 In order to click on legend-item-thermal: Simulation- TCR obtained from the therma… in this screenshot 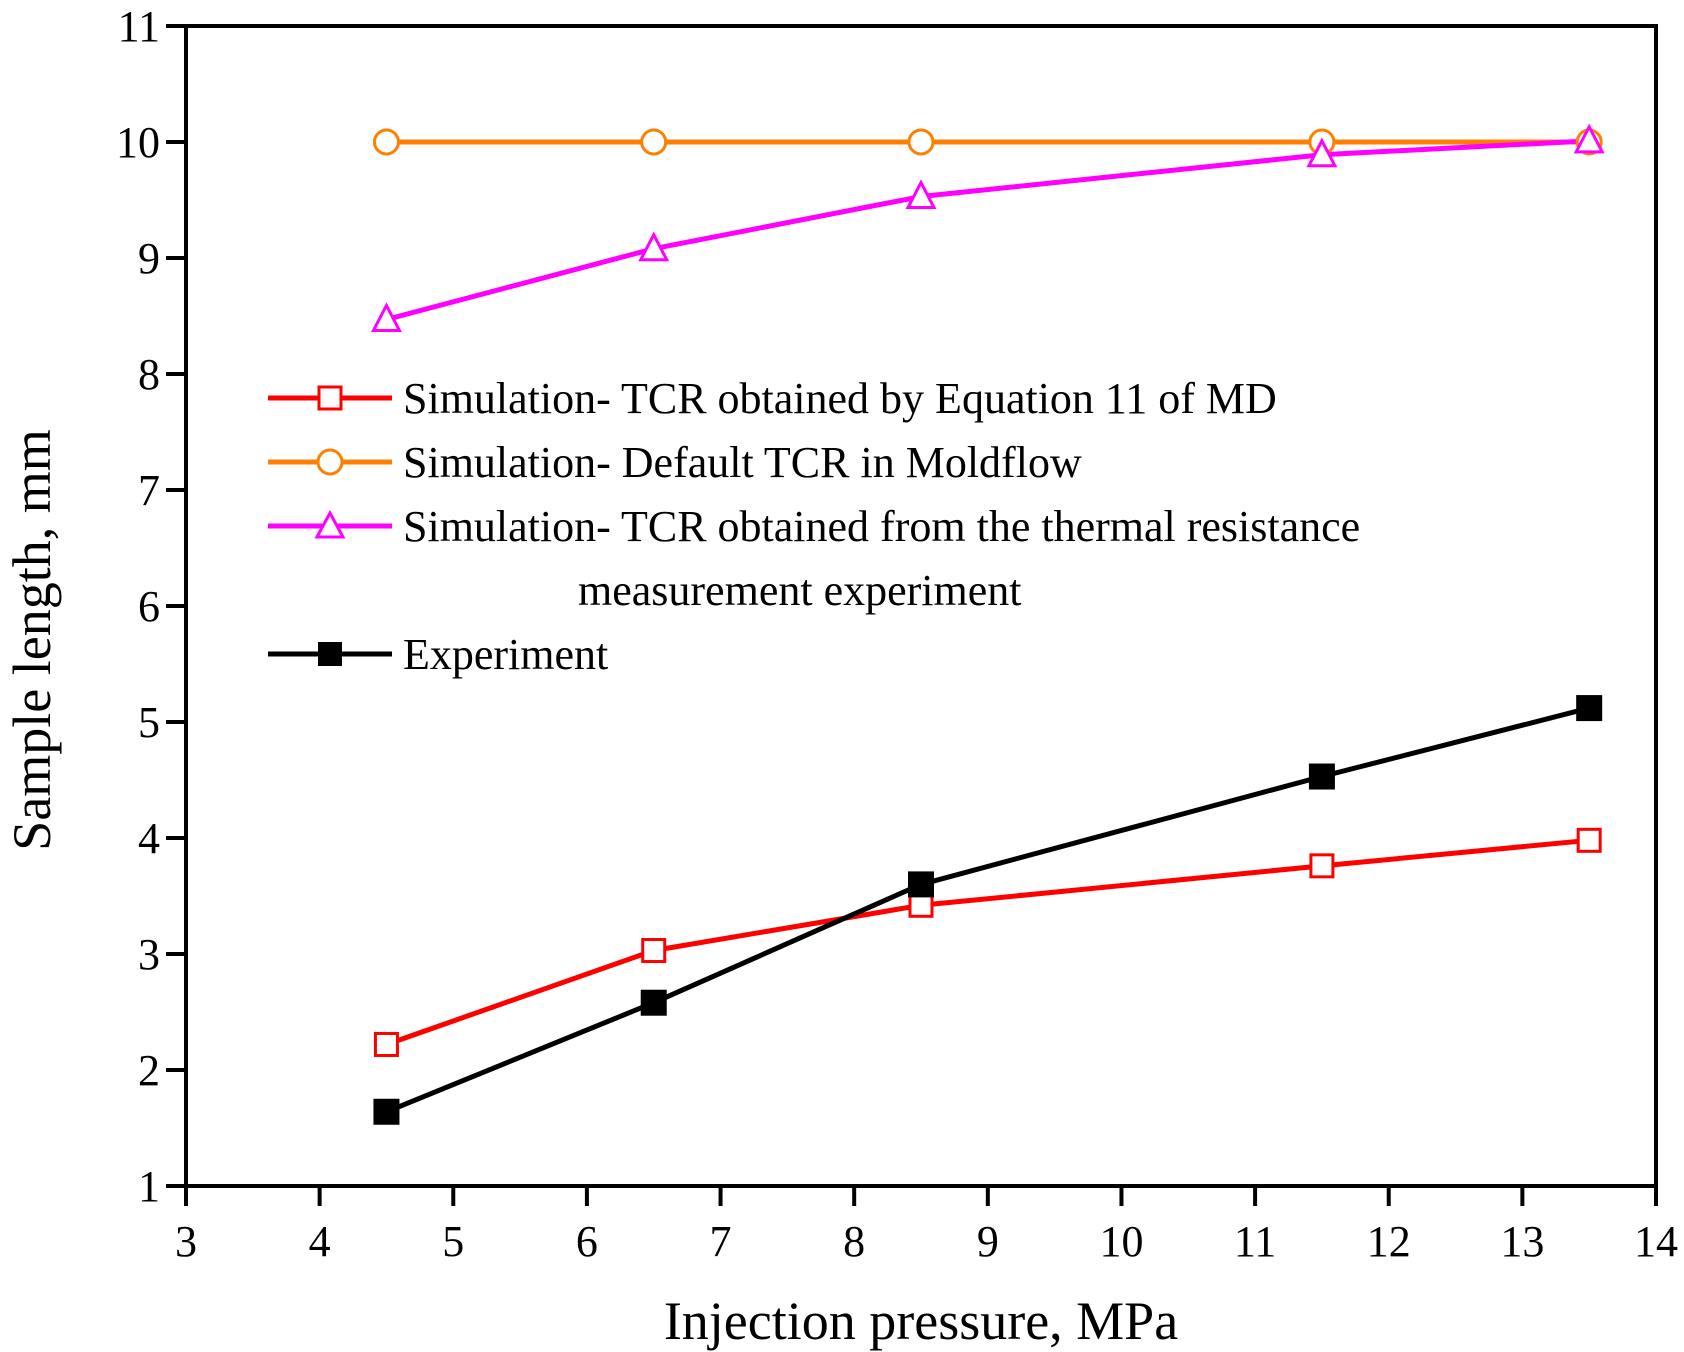, I will do `click(814, 558)`.